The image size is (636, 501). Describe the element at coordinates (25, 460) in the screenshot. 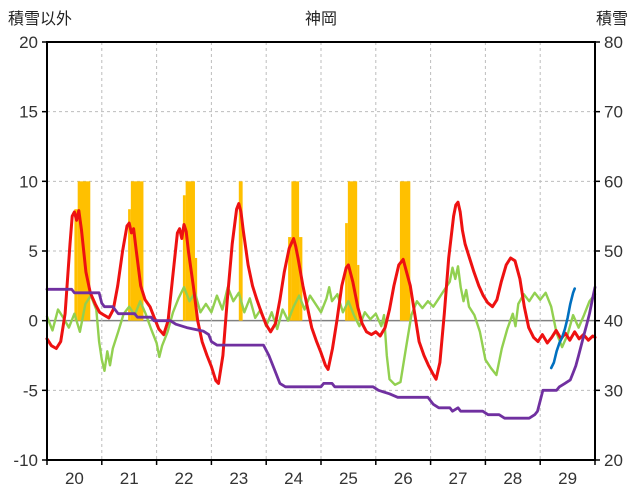

I see `svg-text: -10` at that location.